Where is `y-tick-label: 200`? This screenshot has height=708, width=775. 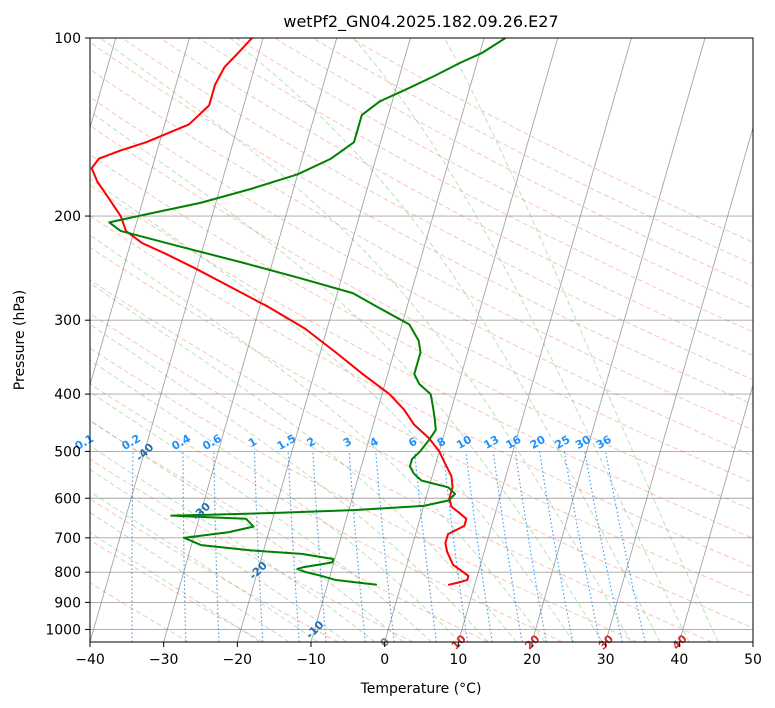
y-tick-label: 200 is located at coordinates (67, 217).